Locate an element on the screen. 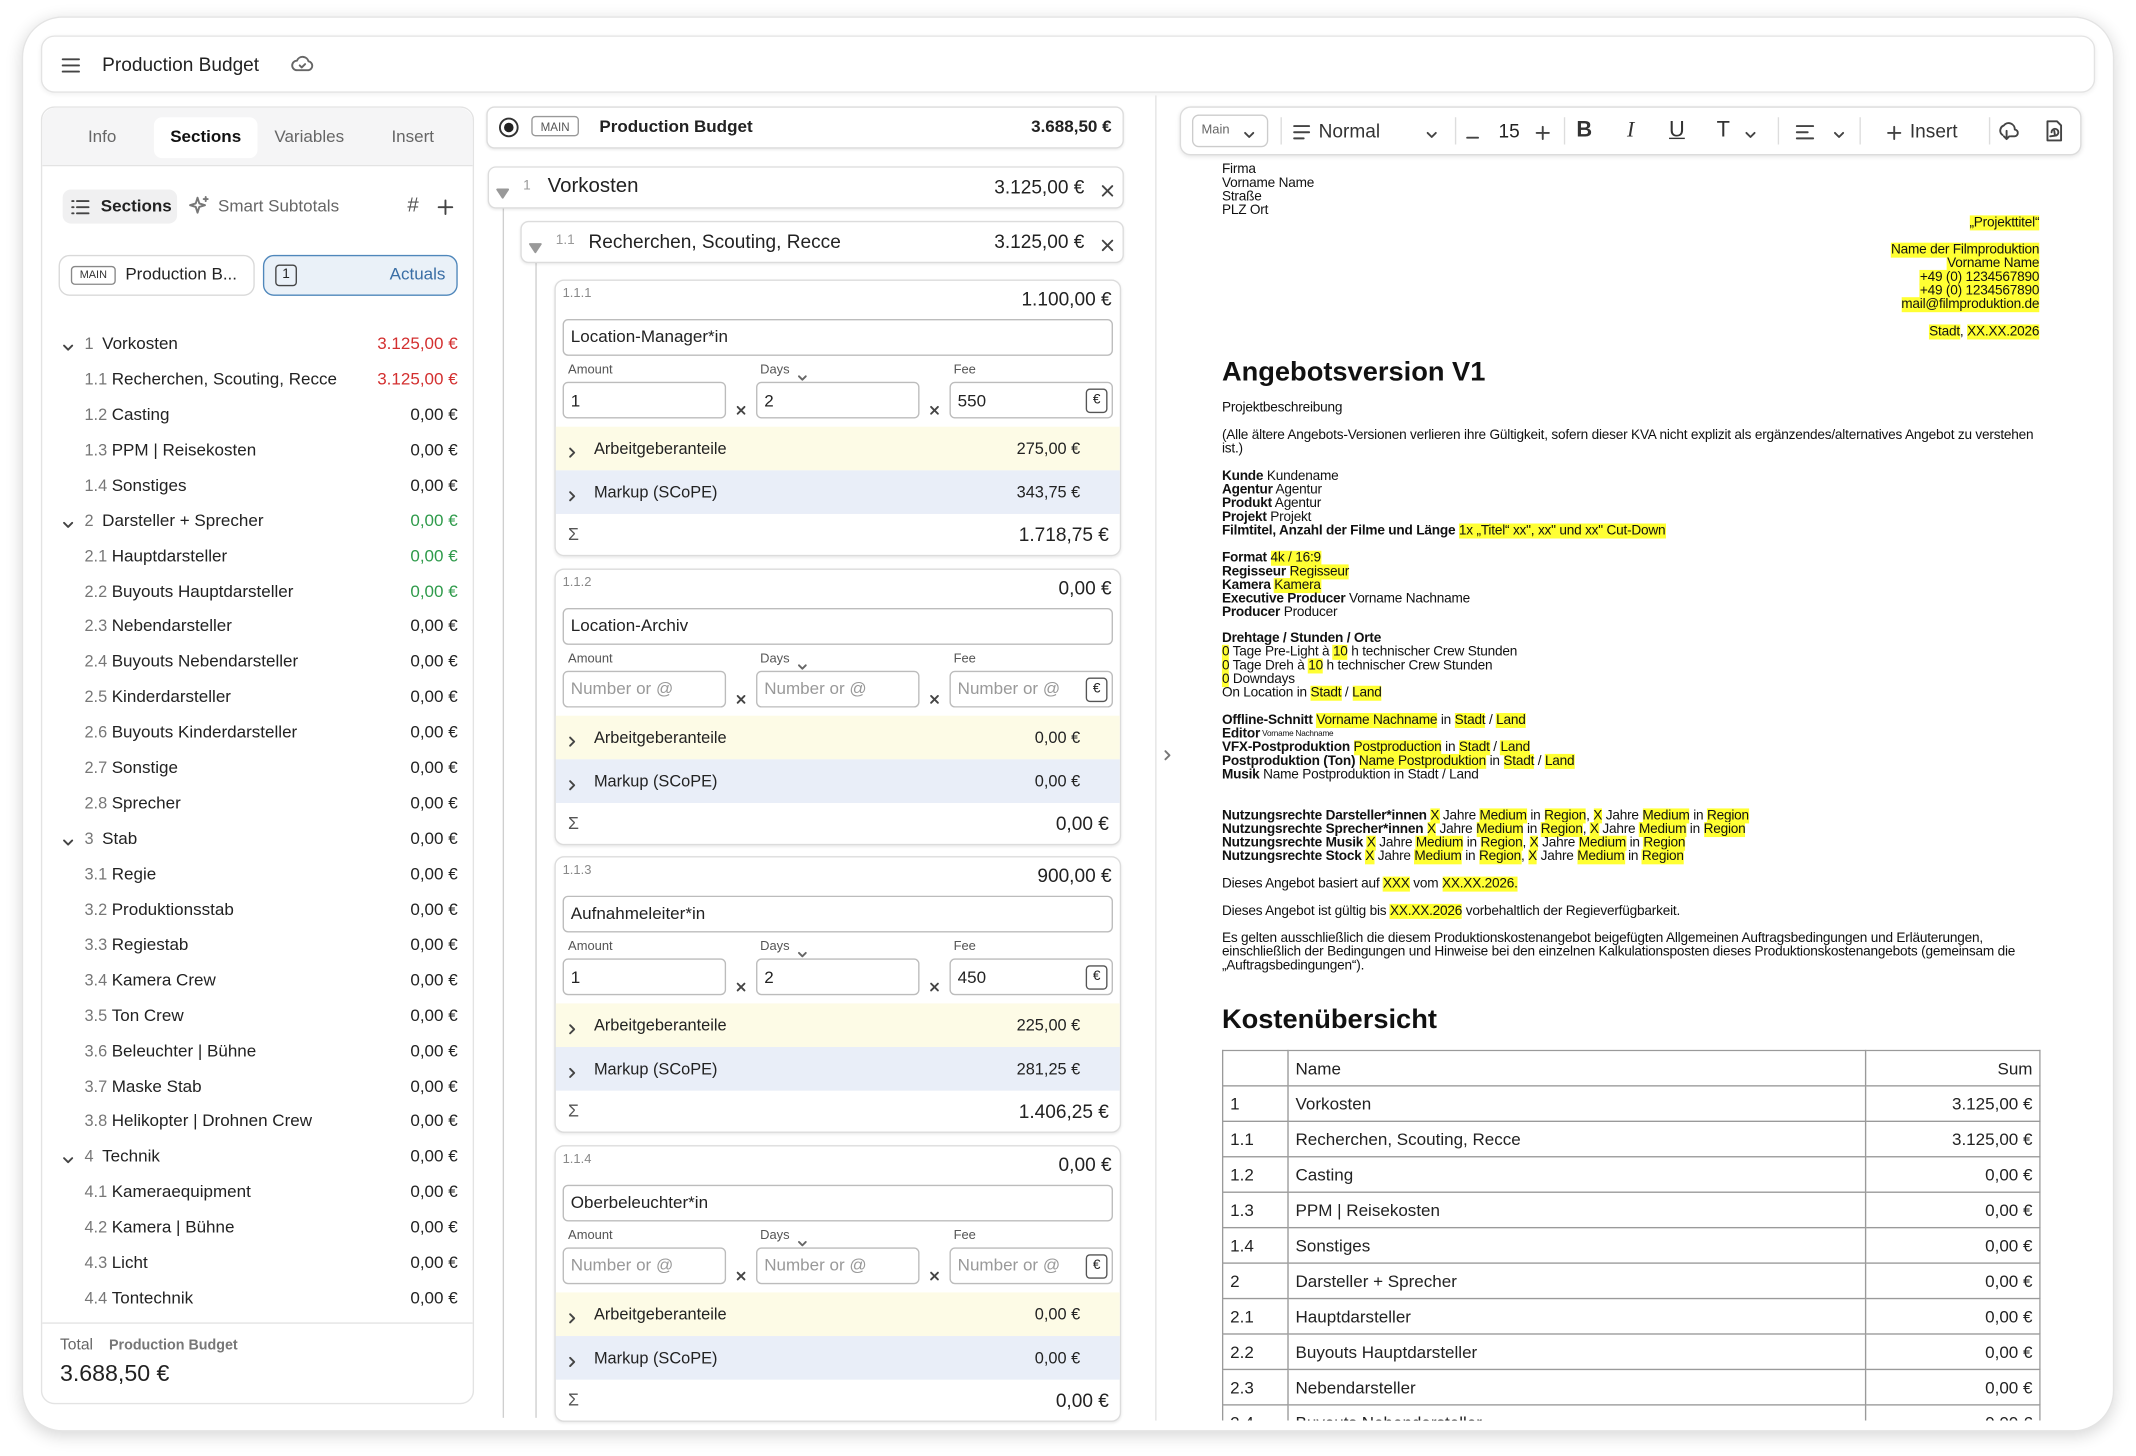 The width and height of the screenshot is (2136, 1456). tab: Variables is located at coordinates (309, 136).